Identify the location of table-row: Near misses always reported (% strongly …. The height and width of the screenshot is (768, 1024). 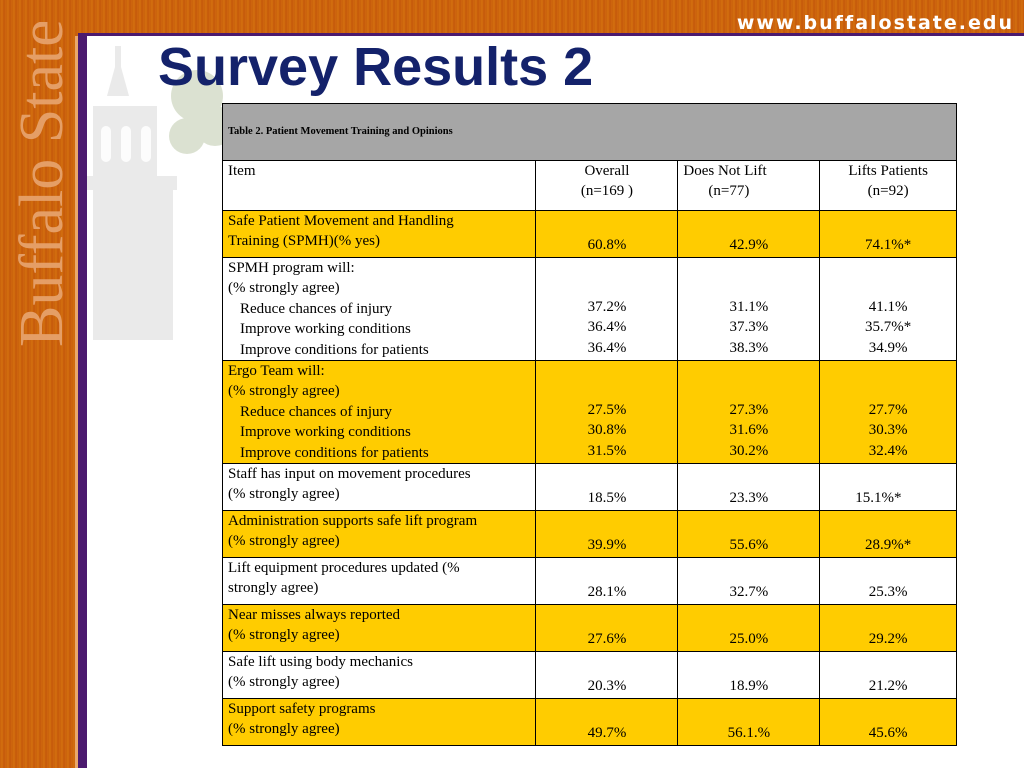
(589, 628).